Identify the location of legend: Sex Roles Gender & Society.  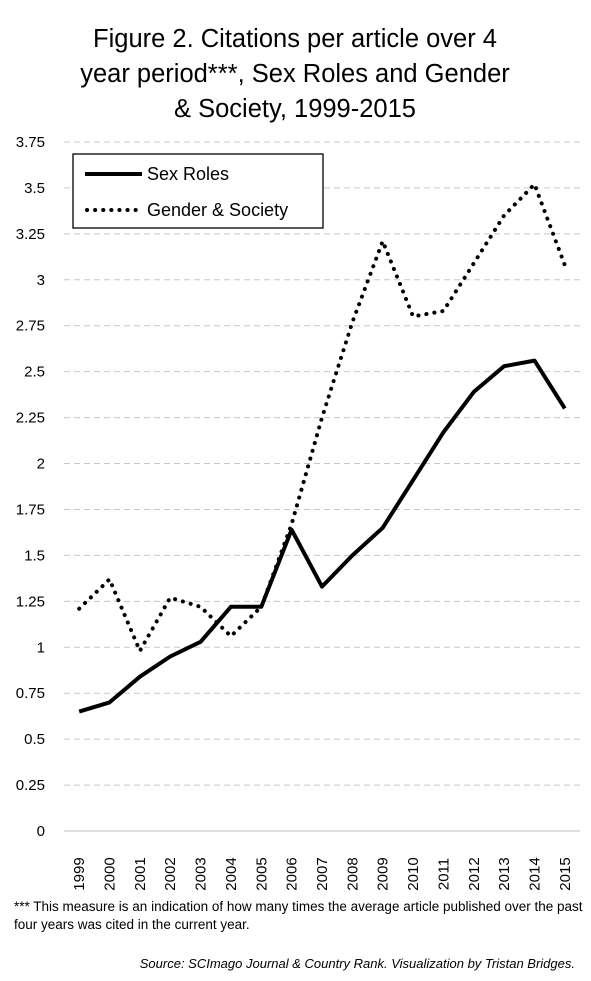
(198, 191).